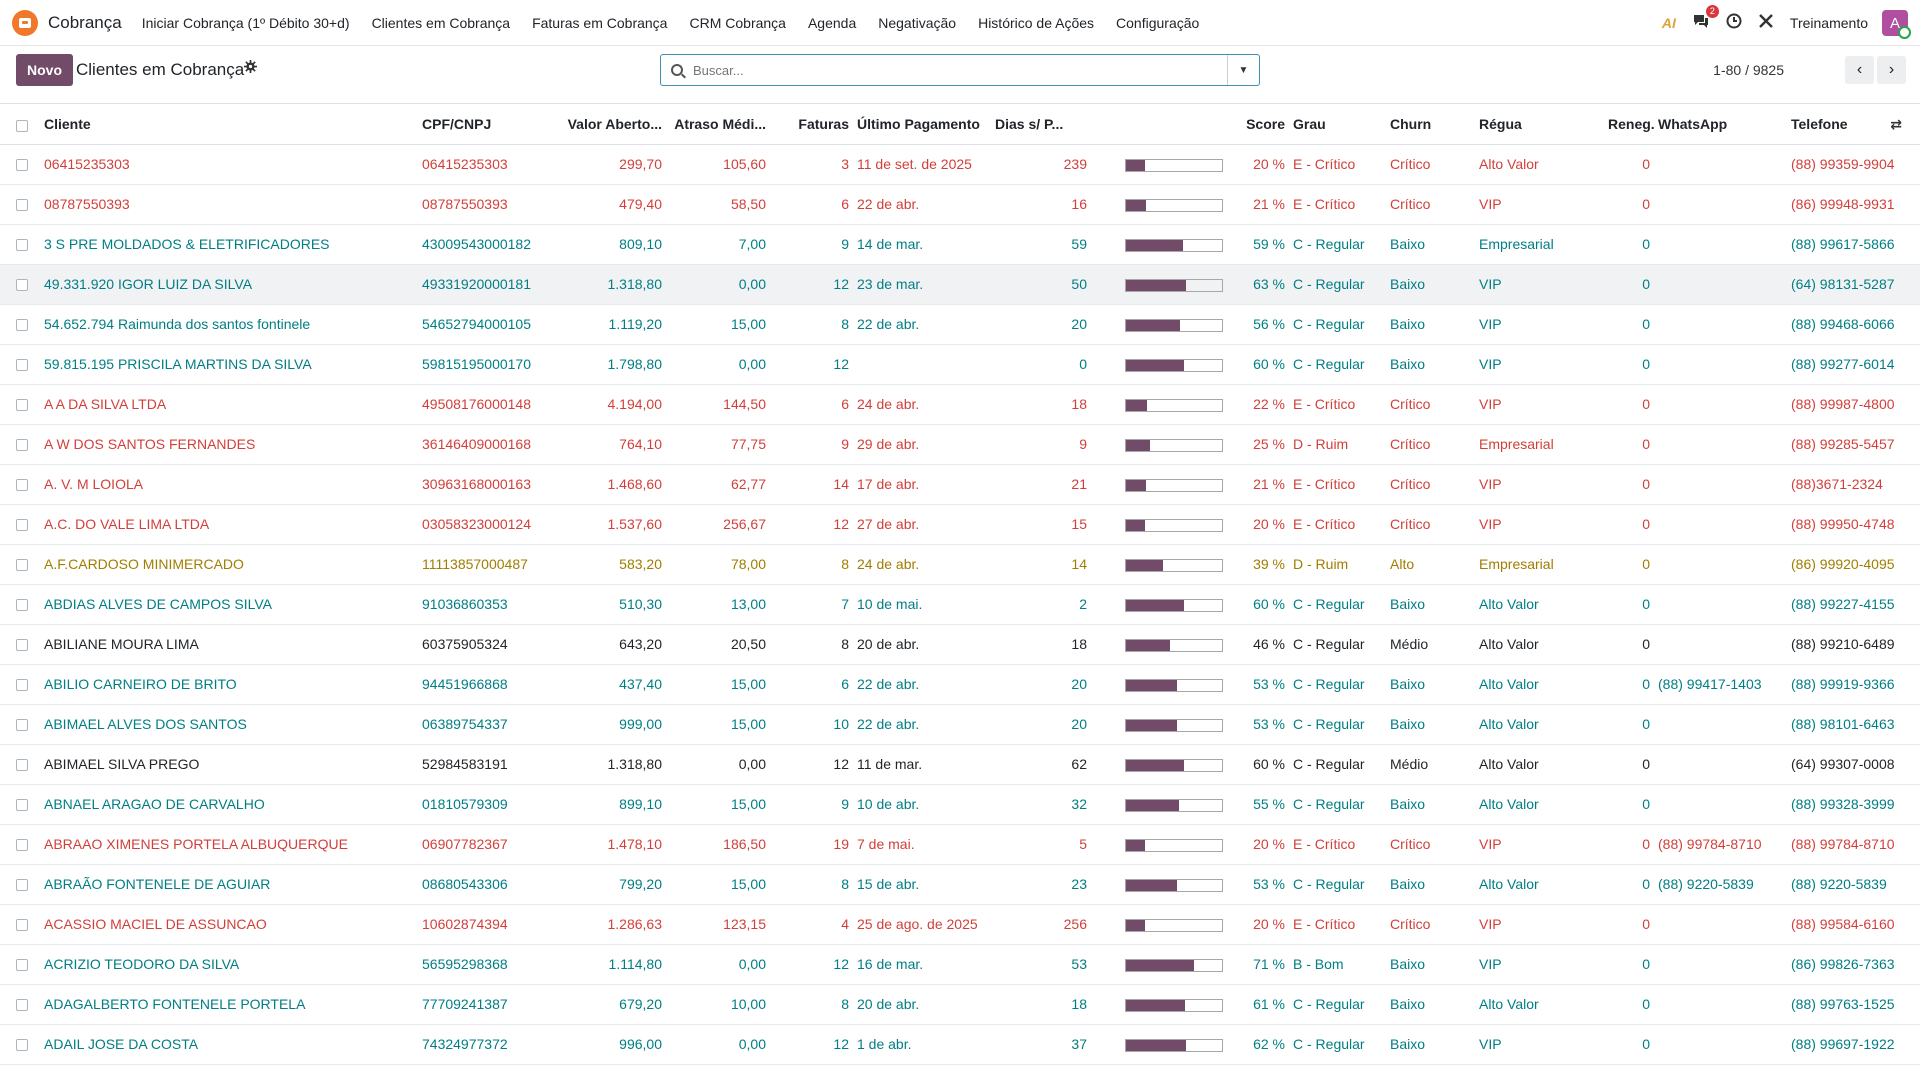 This screenshot has height=1080, width=1920. What do you see at coordinates (1263, 724) in the screenshot?
I see `cell-score: 53 %` at bounding box center [1263, 724].